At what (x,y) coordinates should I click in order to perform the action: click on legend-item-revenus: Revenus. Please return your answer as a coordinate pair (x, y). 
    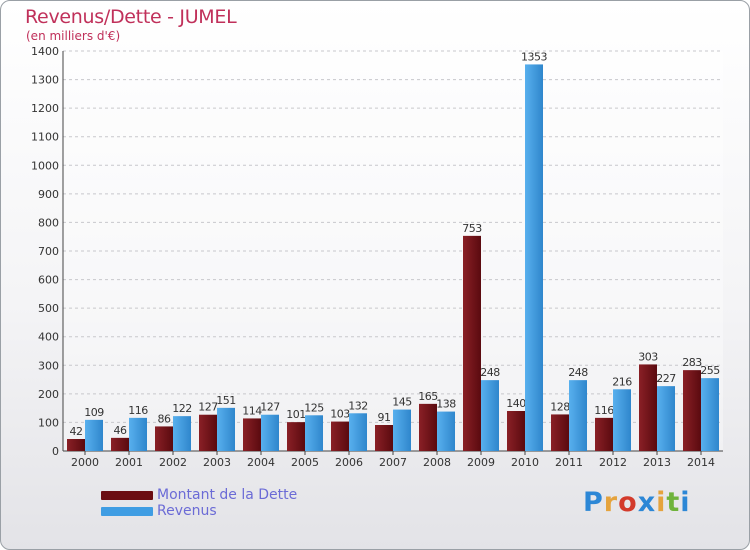
    Looking at the image, I should click on (199, 511).